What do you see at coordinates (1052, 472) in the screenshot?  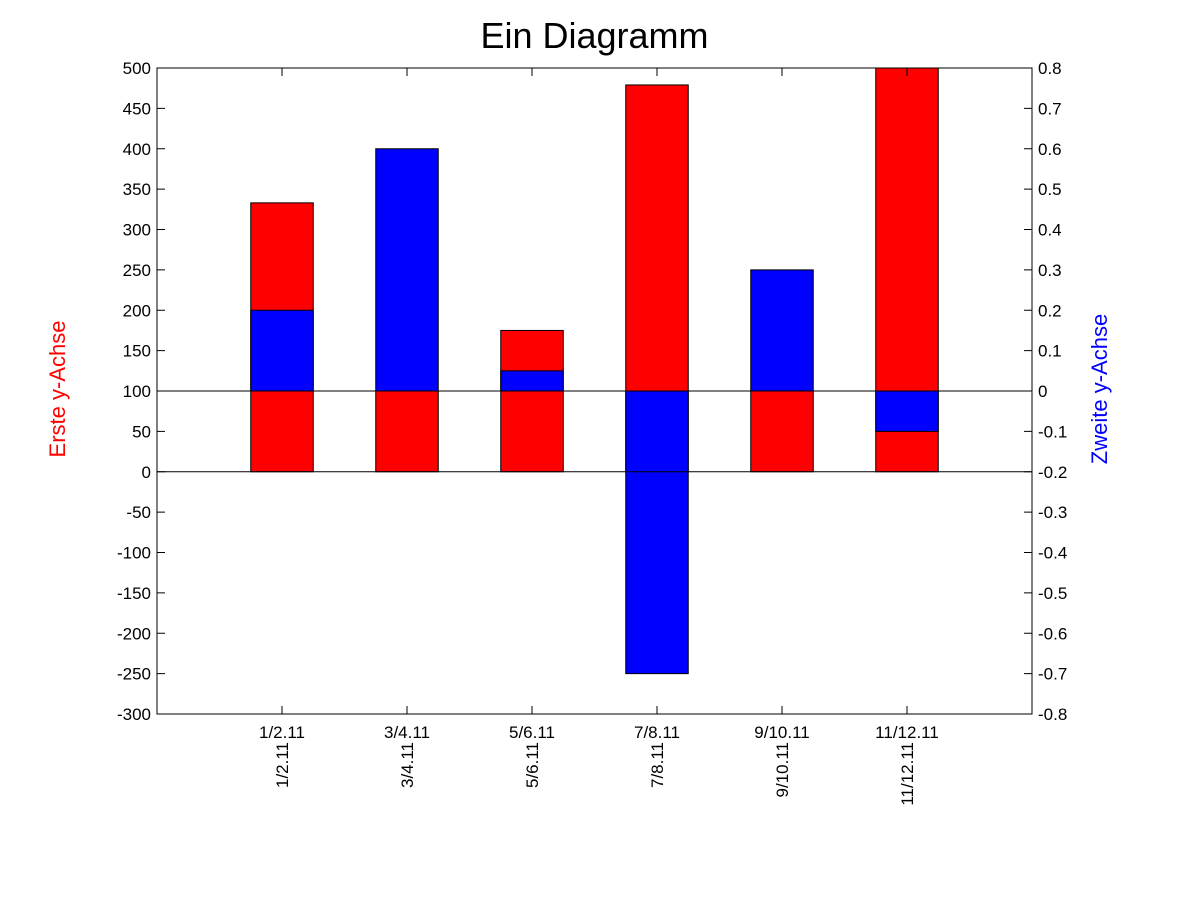 I see `right-tick-label: -0.2` at bounding box center [1052, 472].